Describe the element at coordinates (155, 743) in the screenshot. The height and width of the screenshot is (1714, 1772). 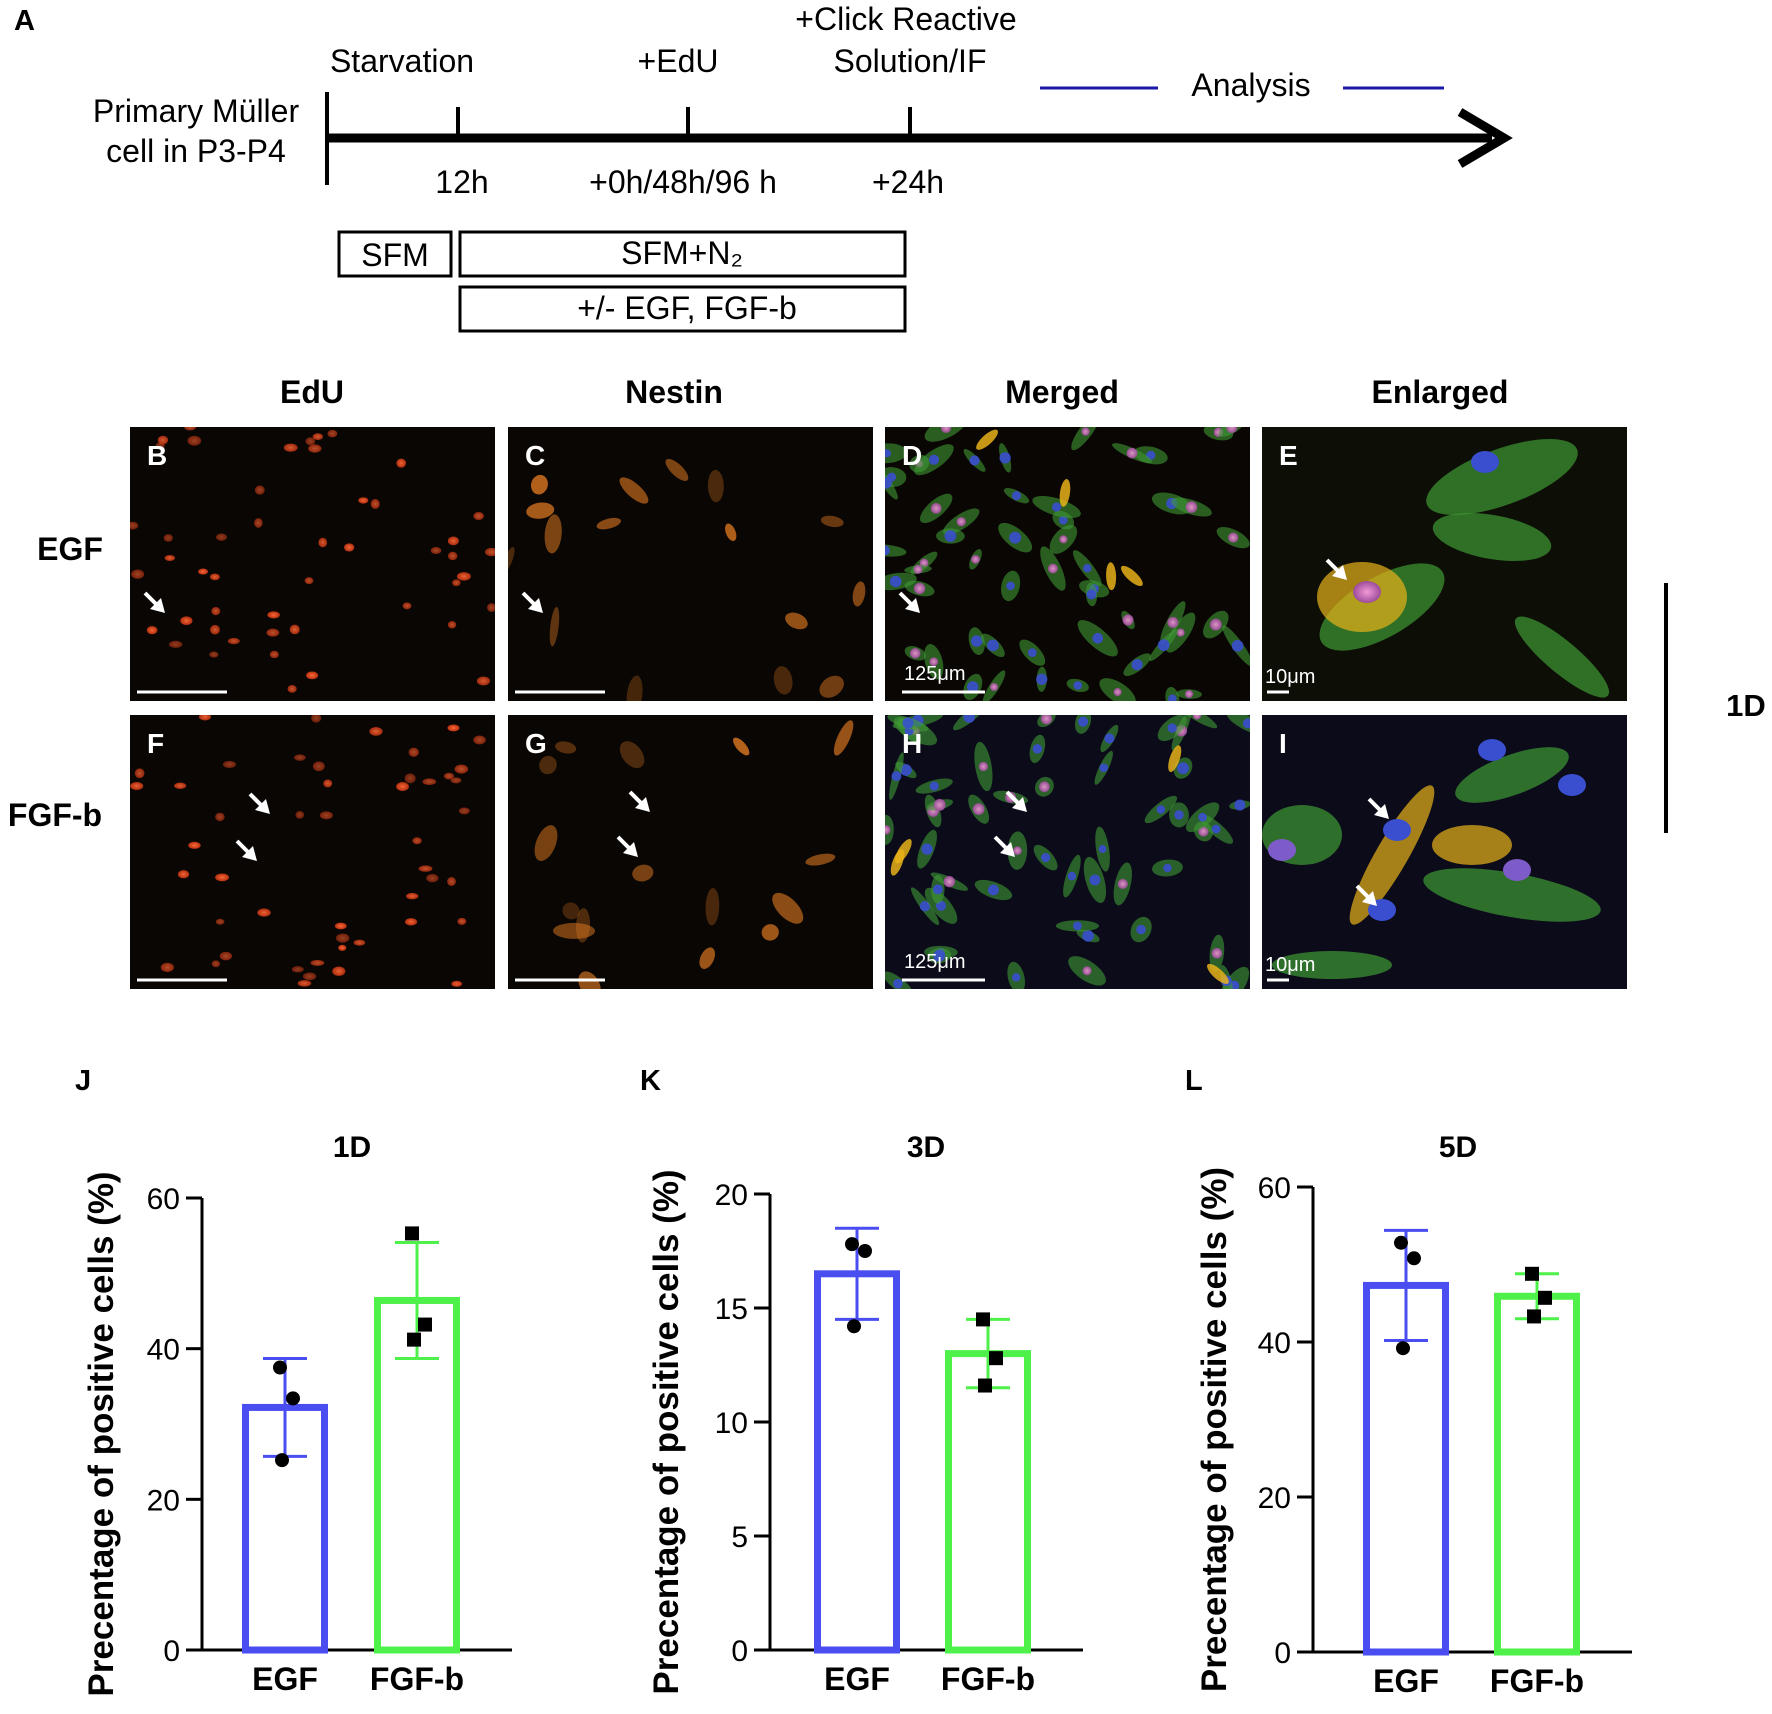
I see `panel-letter-f: F` at that location.